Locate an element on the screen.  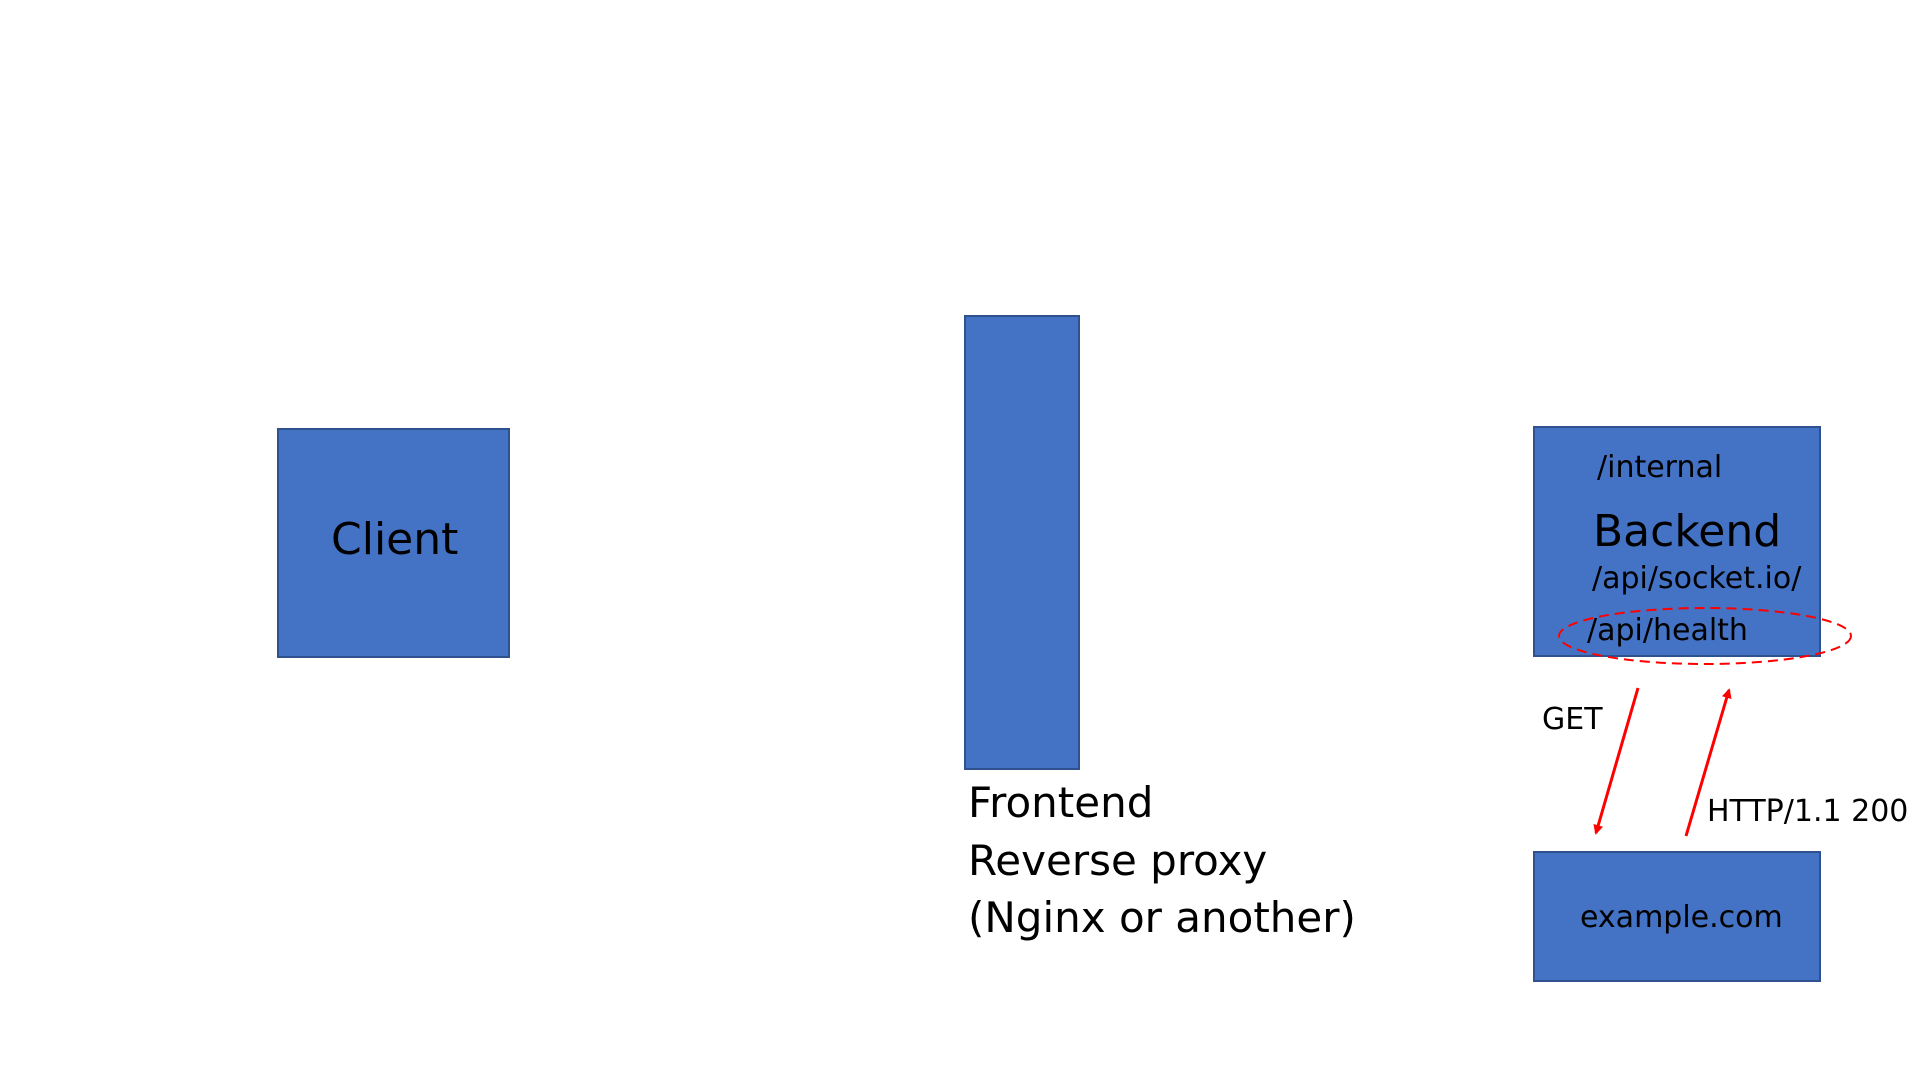
route-socket-label: /api/socket.io/ is located at coordinates (1697, 578).